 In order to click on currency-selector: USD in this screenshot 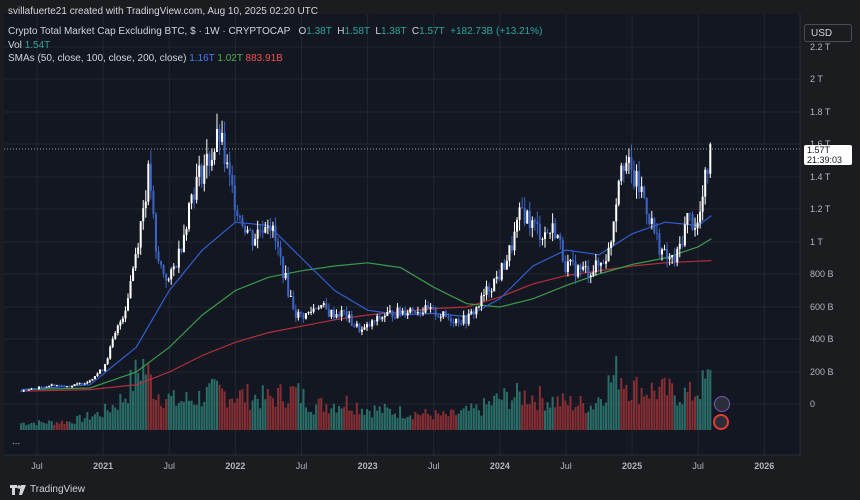, I will do `click(828, 33)`.